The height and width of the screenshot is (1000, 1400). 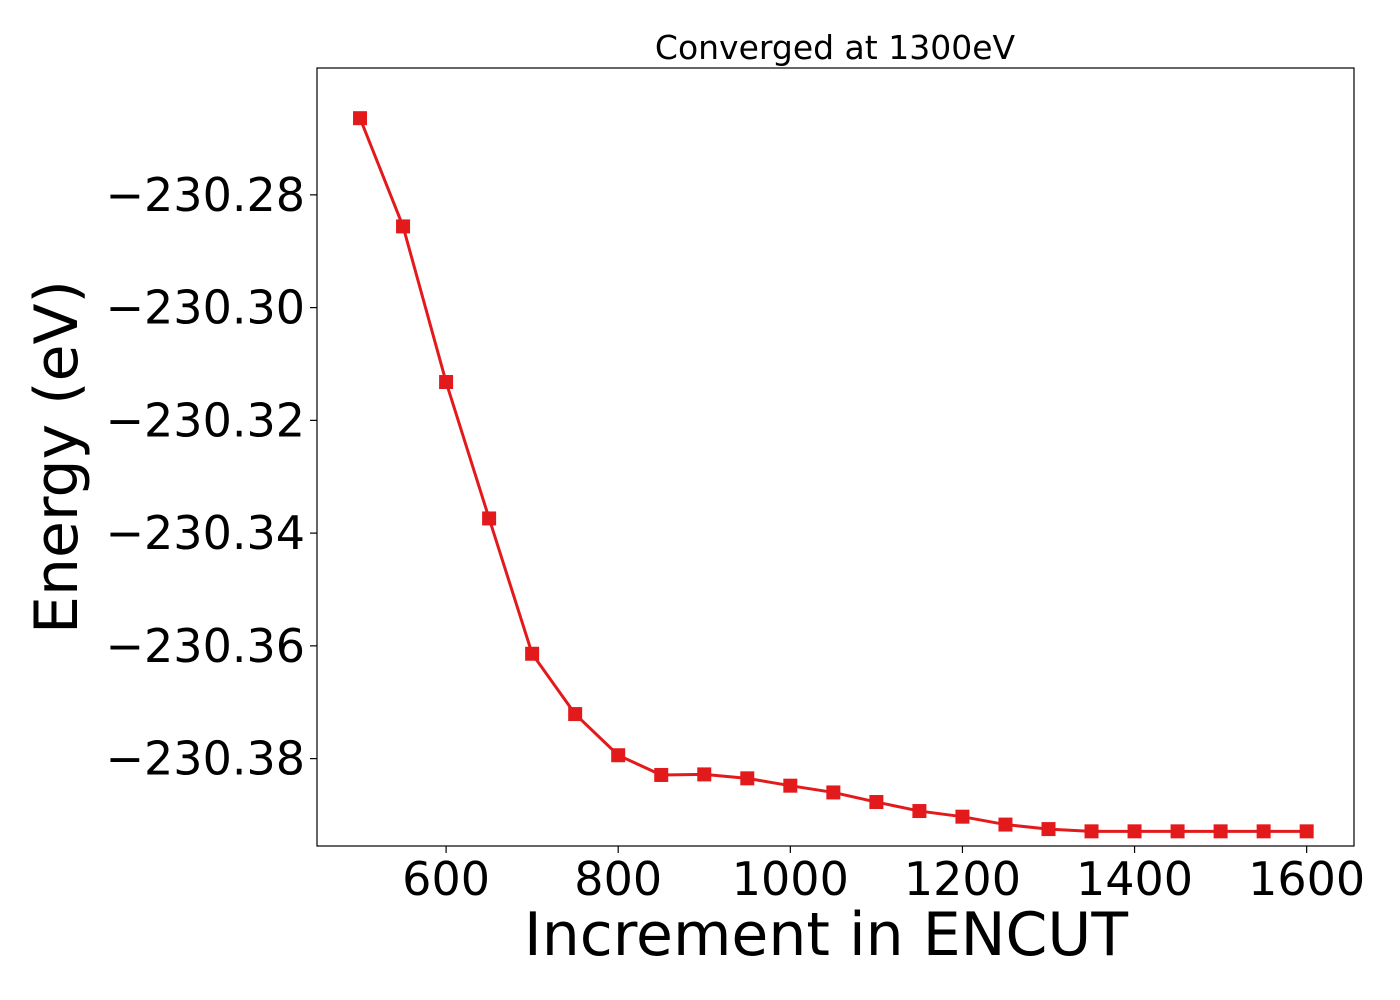 I want to click on y-tick-label: −230.38, so click(x=206, y=759).